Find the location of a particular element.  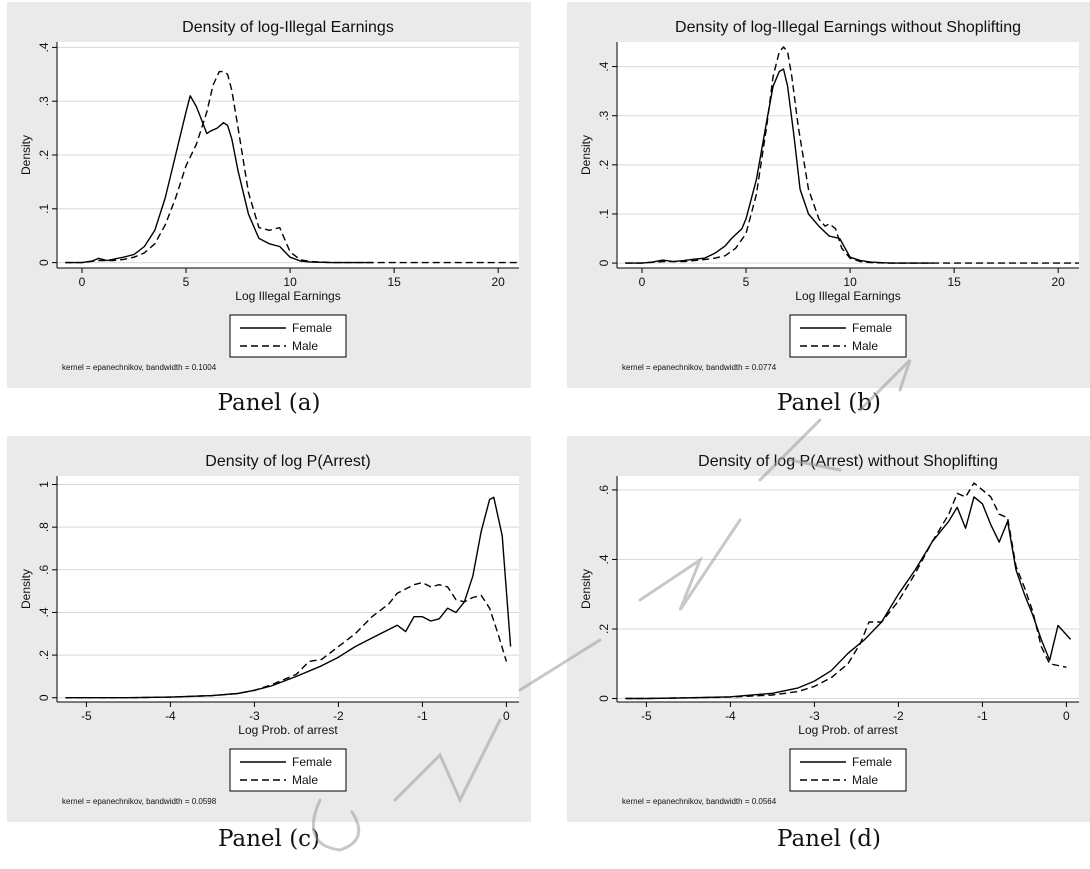

panel-caption: Panel (a) is located at coordinates (269, 403).